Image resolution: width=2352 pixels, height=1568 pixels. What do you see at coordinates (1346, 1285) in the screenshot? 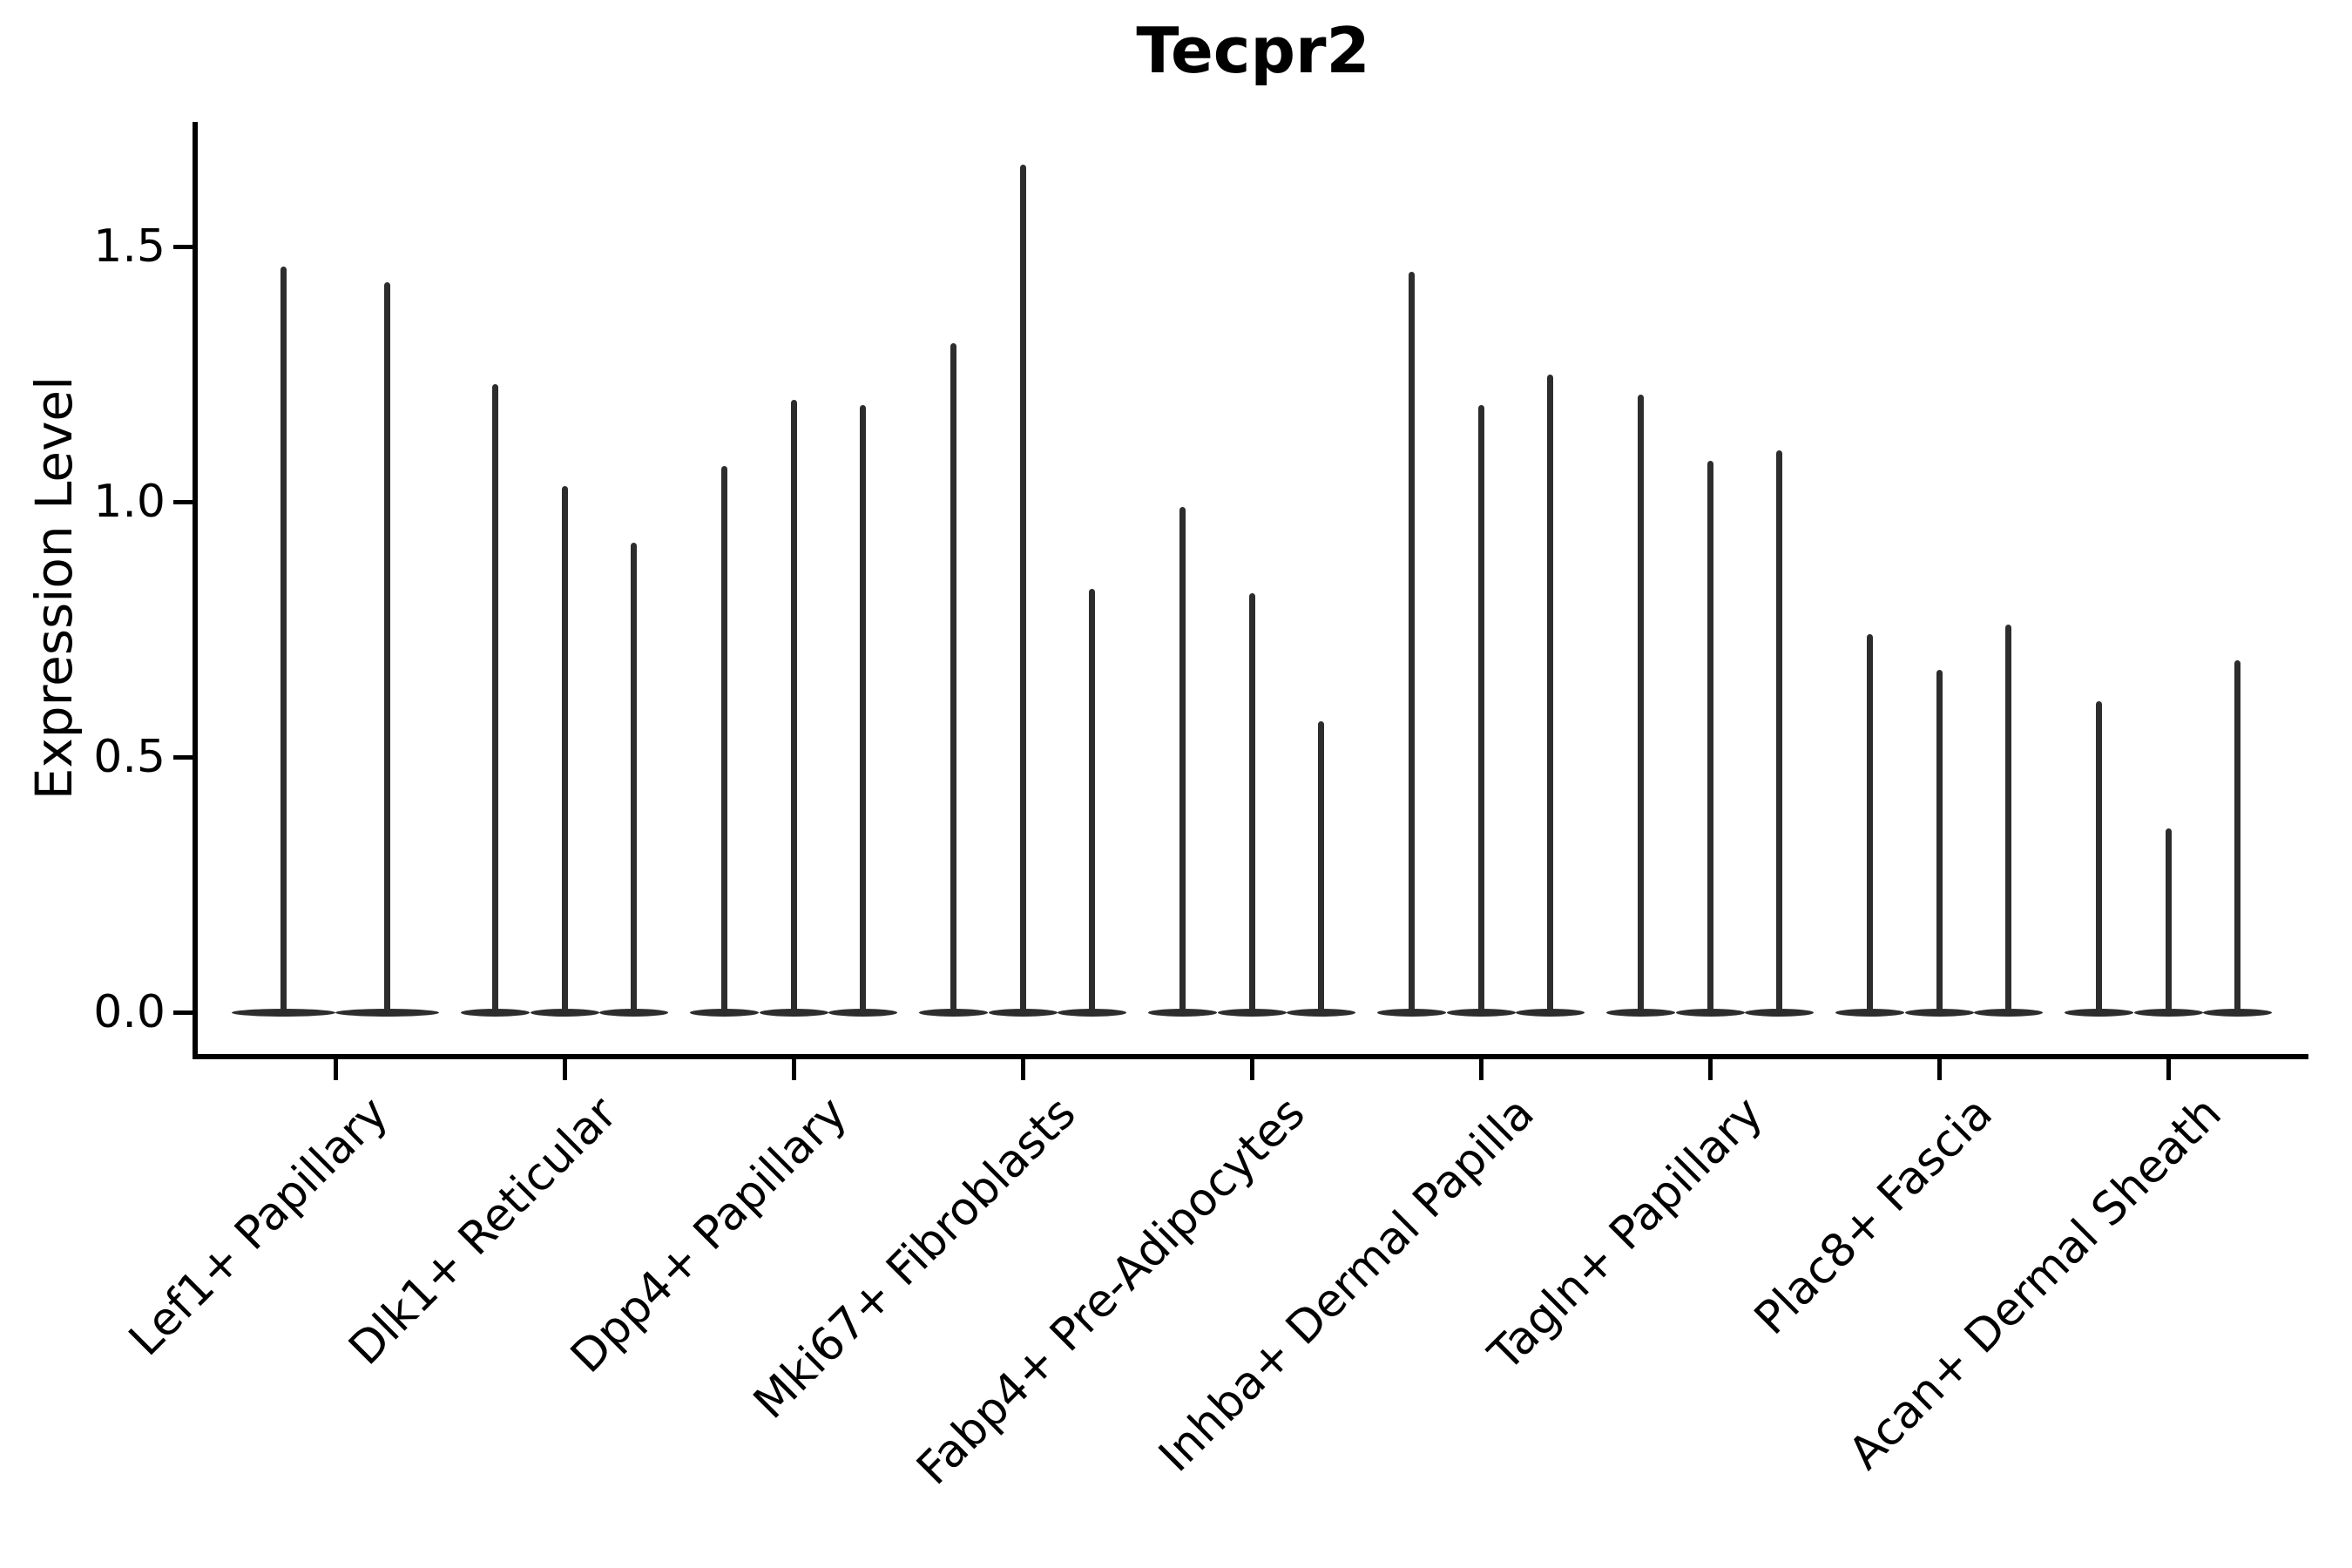
I see `x-tick-label: Inhba+ Dermal Papilla` at bounding box center [1346, 1285].